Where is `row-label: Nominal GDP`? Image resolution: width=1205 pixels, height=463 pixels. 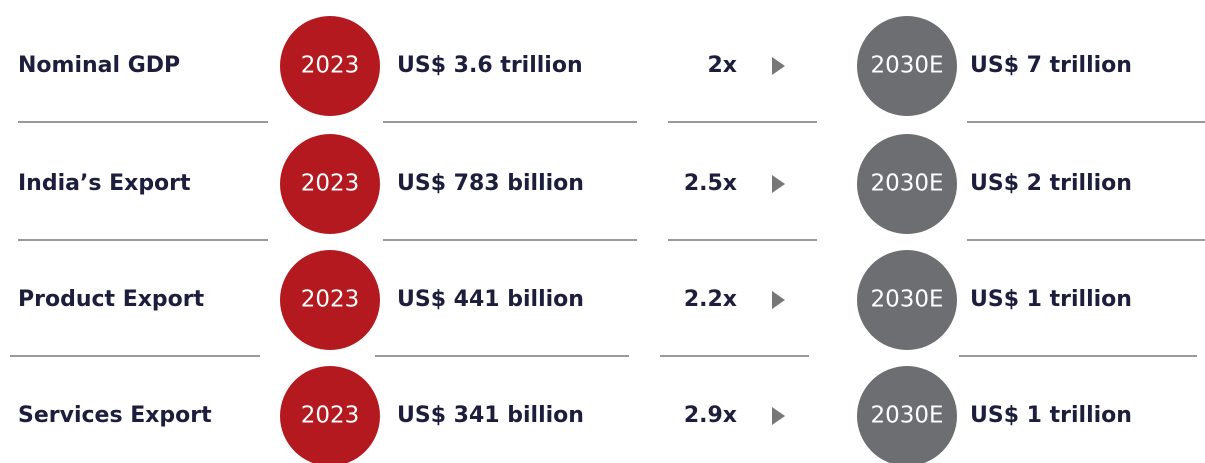 row-label: Nominal GDP is located at coordinates (99, 65).